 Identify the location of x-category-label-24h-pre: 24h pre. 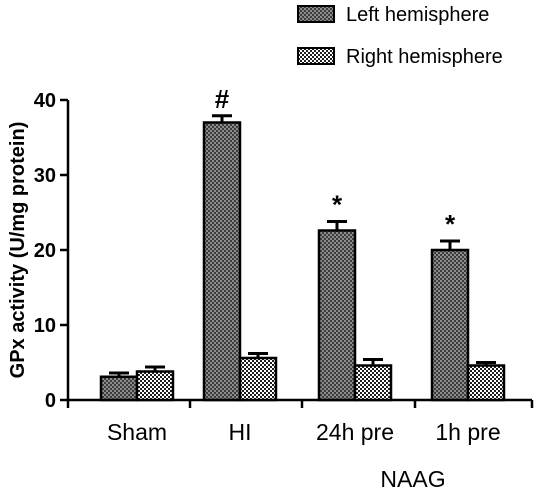
(355, 432).